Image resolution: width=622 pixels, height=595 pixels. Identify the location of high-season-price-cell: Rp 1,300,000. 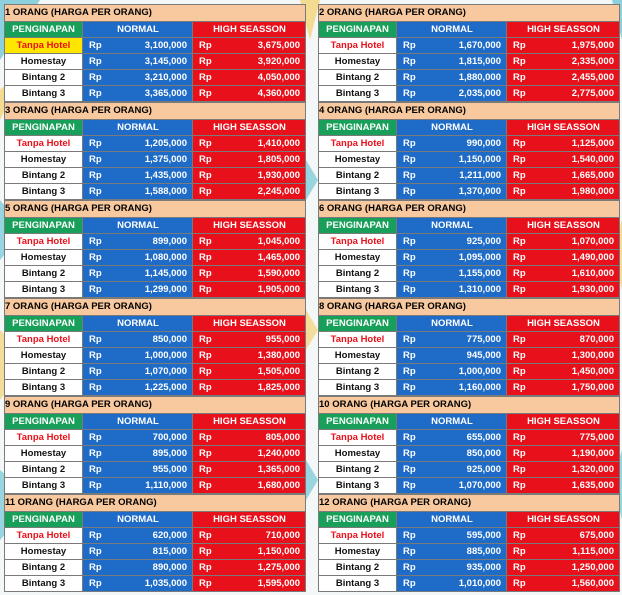
(563, 355).